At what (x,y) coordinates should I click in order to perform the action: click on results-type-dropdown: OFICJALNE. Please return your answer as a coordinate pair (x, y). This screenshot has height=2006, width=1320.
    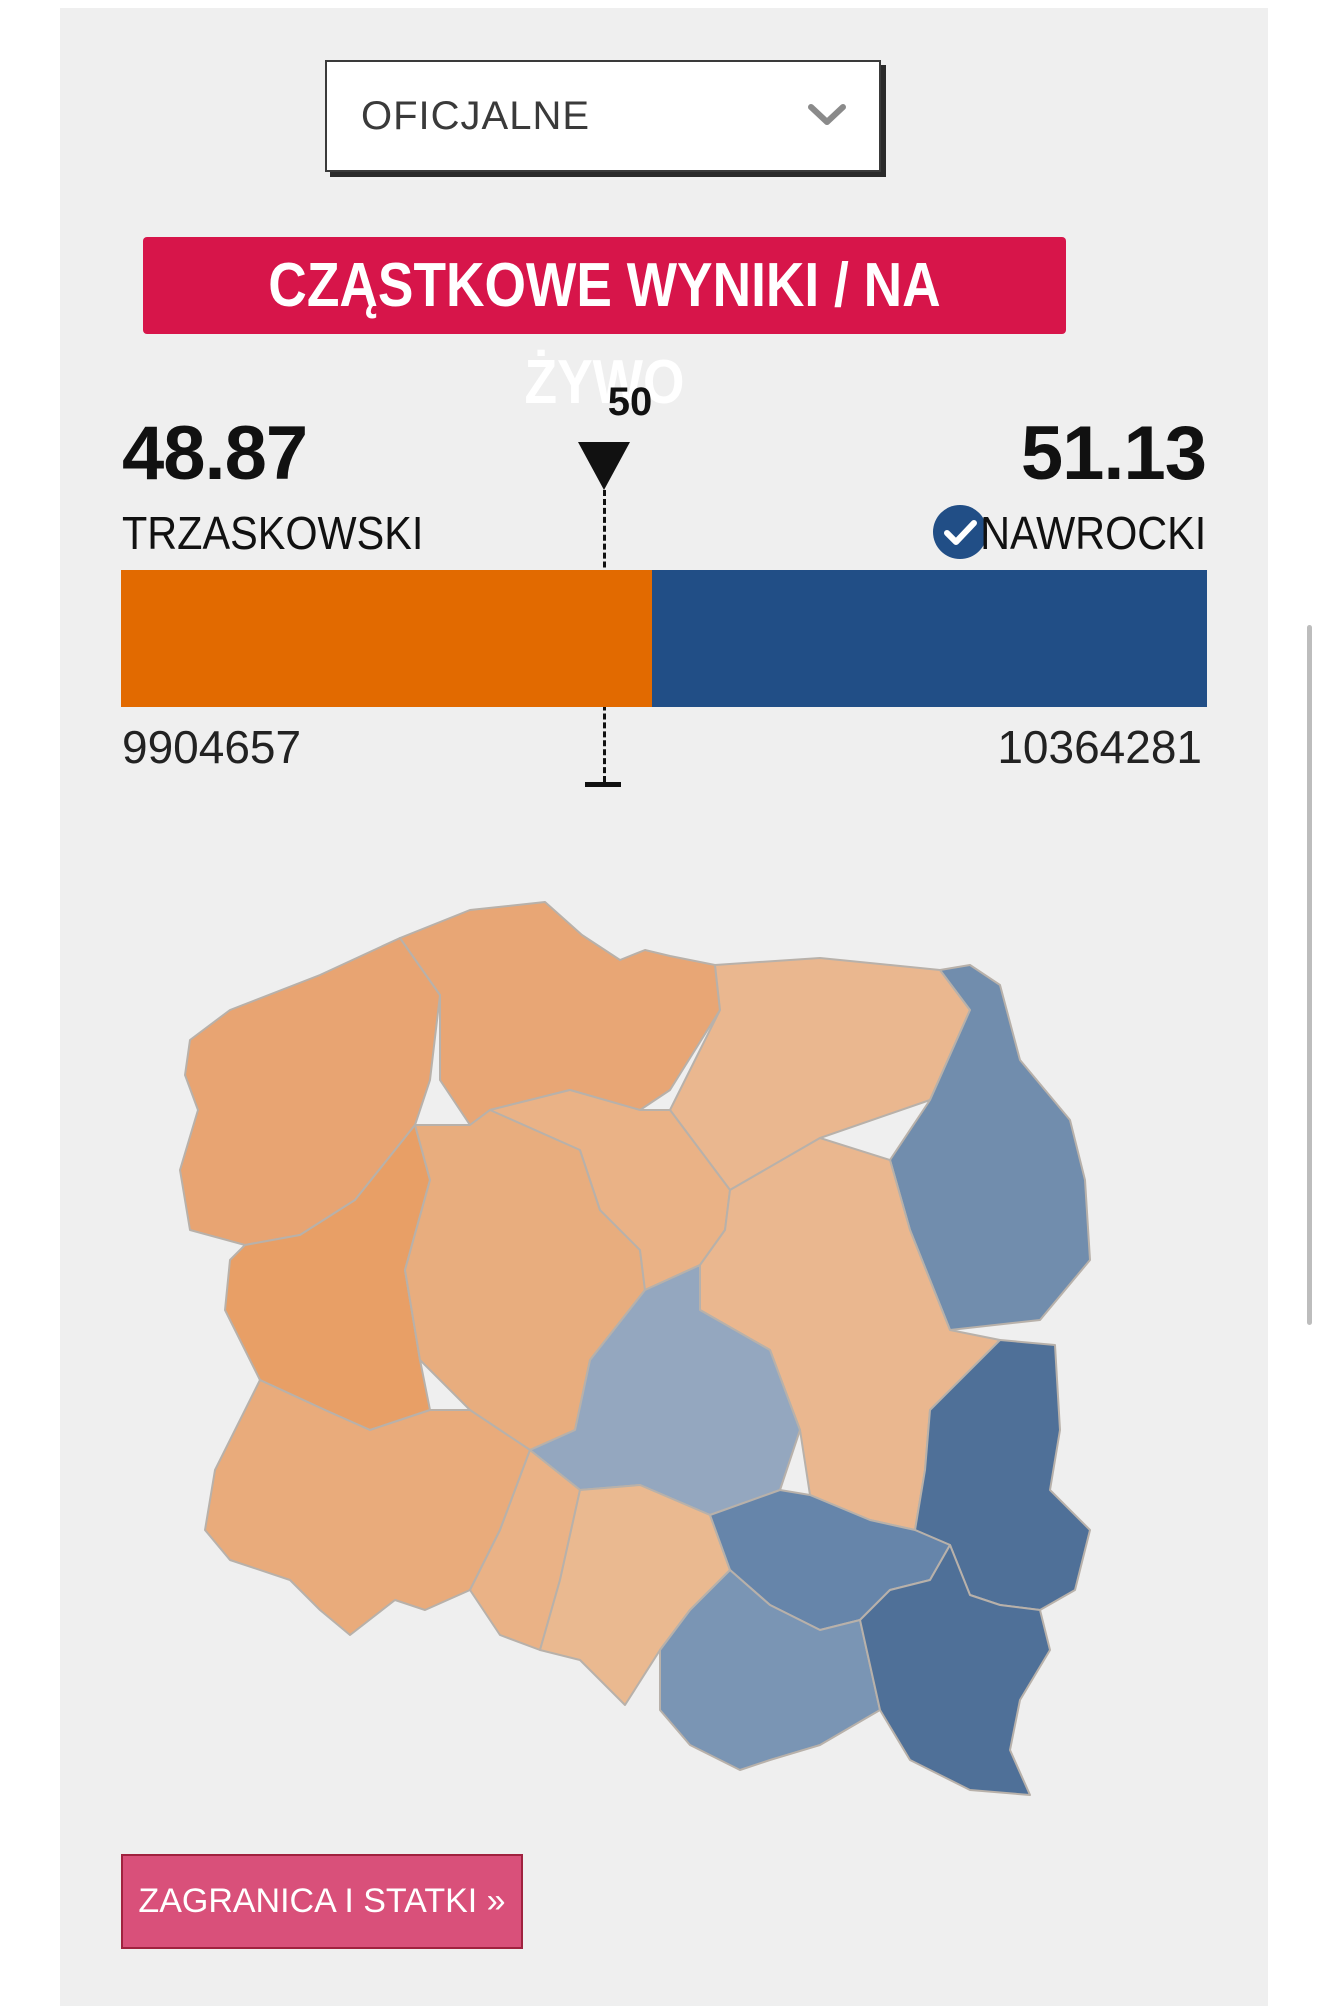
    Looking at the image, I should click on (603, 116).